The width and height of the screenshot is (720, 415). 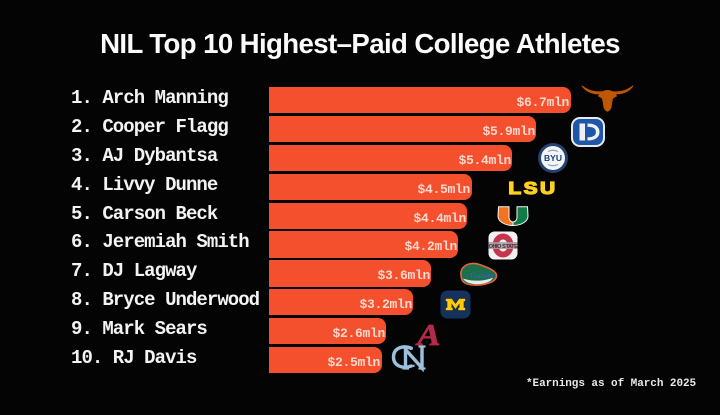 What do you see at coordinates (553, 158) in the screenshot?
I see `svg-text: BYU` at bounding box center [553, 158].